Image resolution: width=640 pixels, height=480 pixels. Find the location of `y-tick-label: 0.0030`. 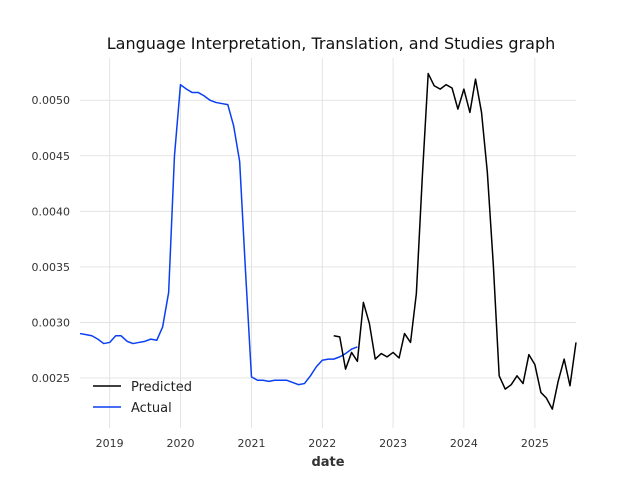

y-tick-label: 0.0030 is located at coordinates (51, 322).